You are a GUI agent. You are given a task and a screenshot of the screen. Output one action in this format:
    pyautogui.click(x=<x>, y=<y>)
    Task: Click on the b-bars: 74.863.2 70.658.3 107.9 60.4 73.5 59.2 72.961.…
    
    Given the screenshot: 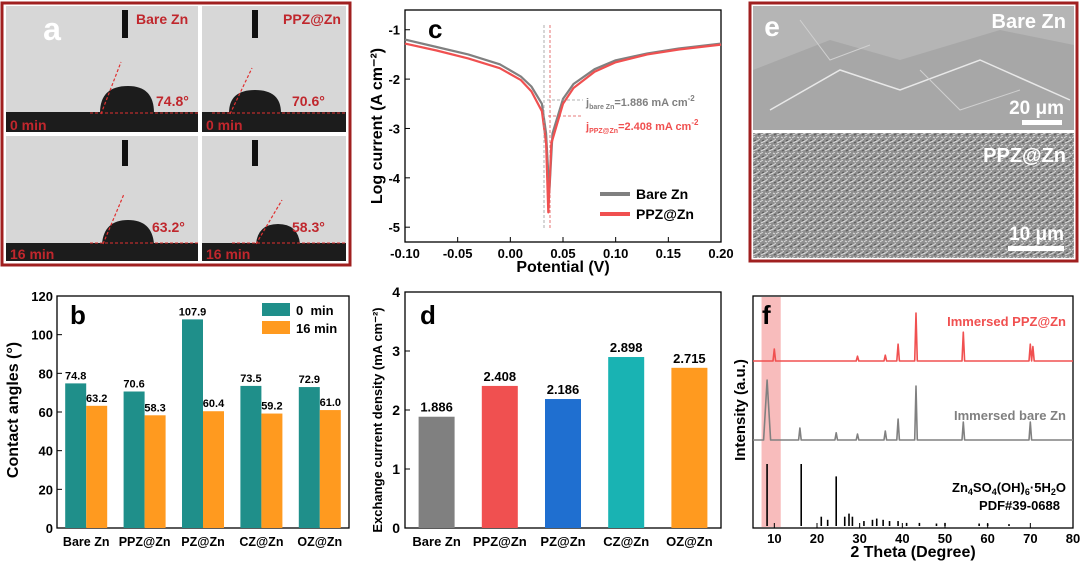 What is the action you would take?
    pyautogui.click(x=203, y=417)
    